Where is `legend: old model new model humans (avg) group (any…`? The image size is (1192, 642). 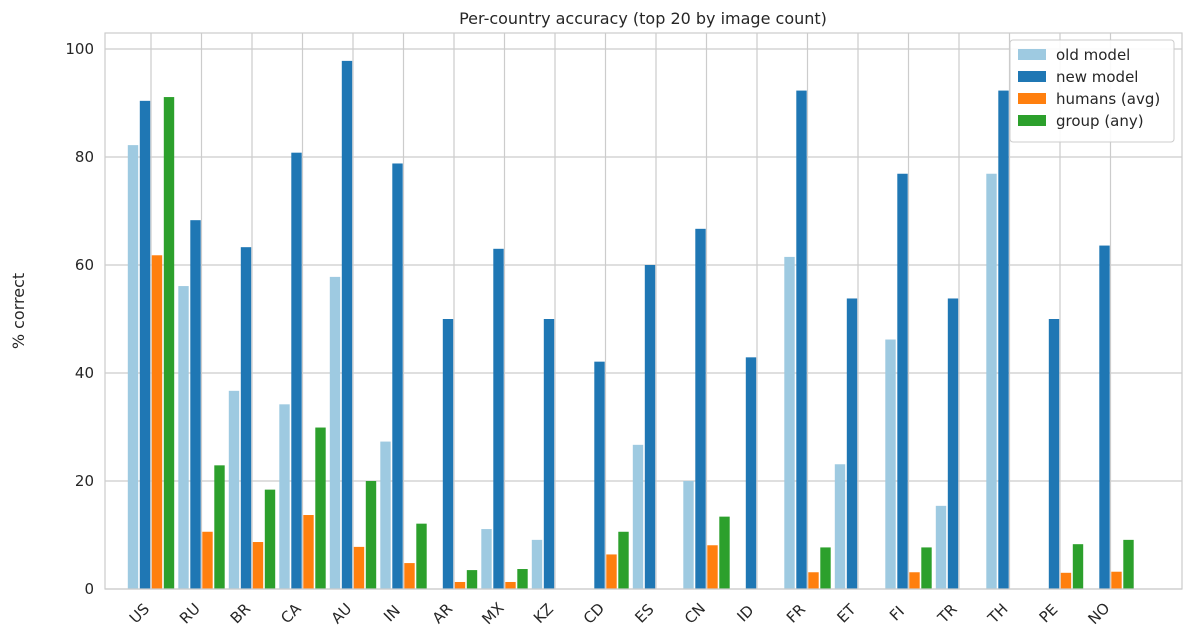 legend: old model new model humans (avg) group (any… is located at coordinates (1092, 91).